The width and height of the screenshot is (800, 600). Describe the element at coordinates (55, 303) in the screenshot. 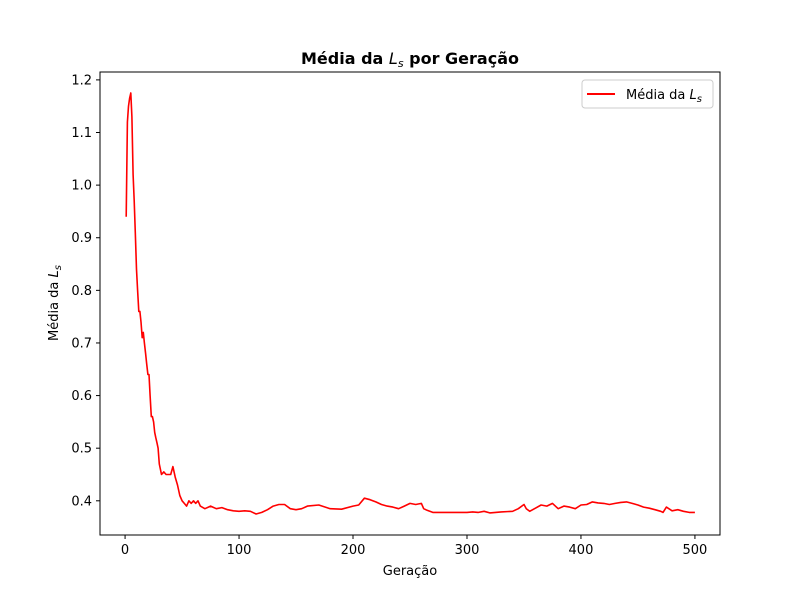

I see `y-axis-label: Média da Ls` at that location.